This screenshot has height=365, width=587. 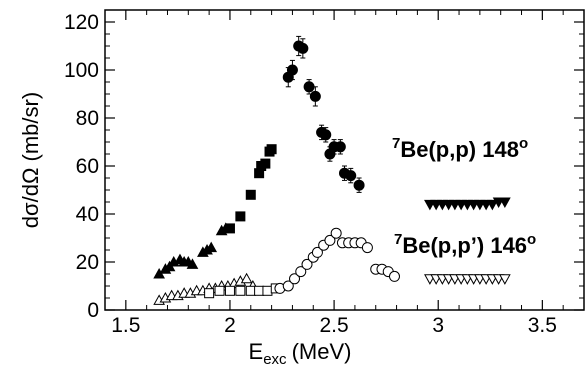 What do you see at coordinates (438, 325) in the screenshot?
I see `x-tick-label: 3` at bounding box center [438, 325].